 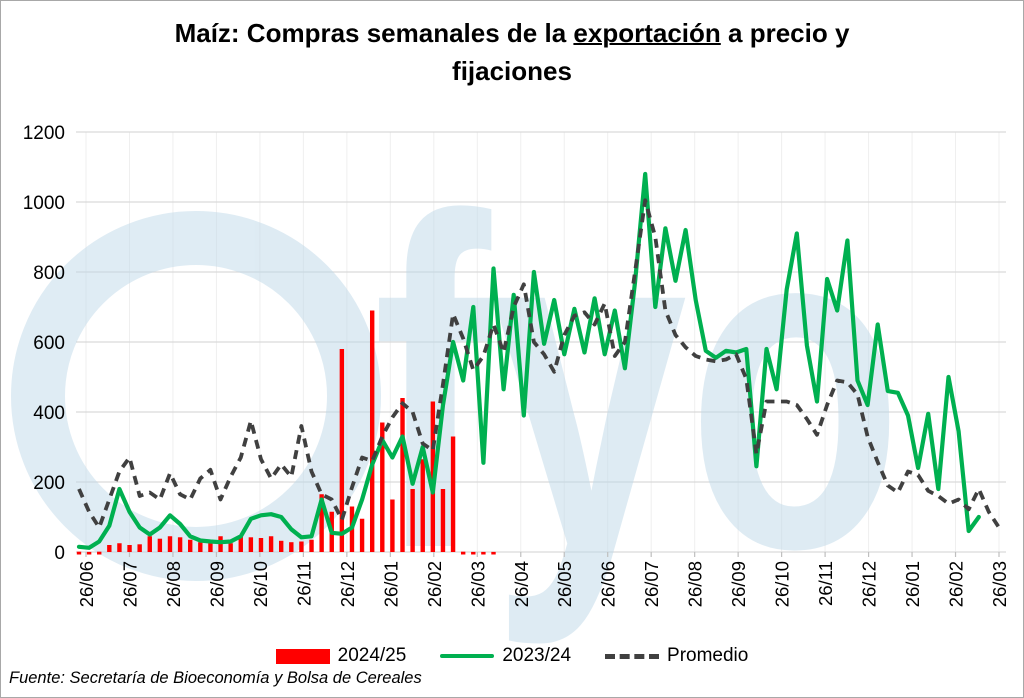 What do you see at coordinates (542, 554) in the screenshot?
I see `x-axis-ticks` at bounding box center [542, 554].